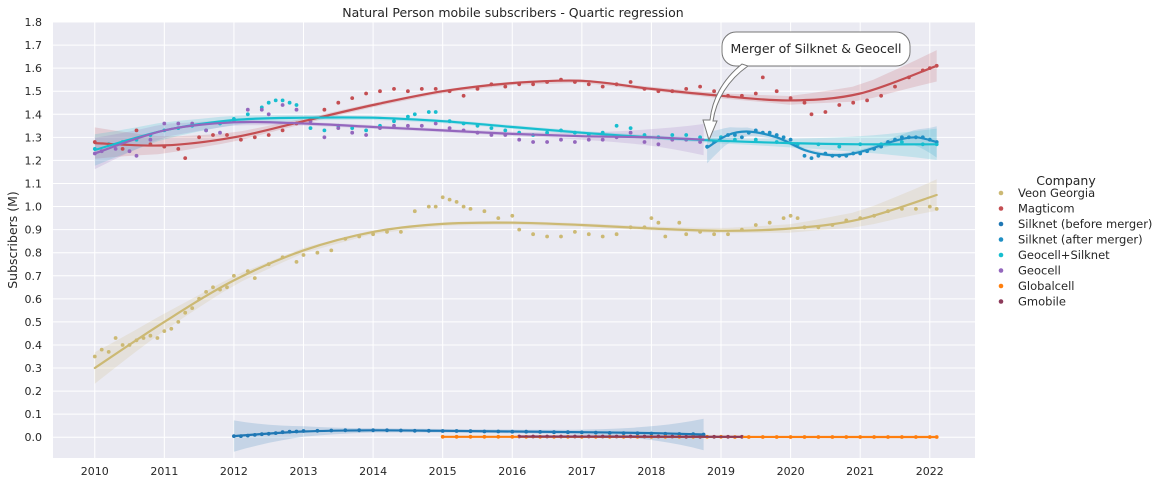  I want to click on y-tick-label: 1.4, so click(34, 114).